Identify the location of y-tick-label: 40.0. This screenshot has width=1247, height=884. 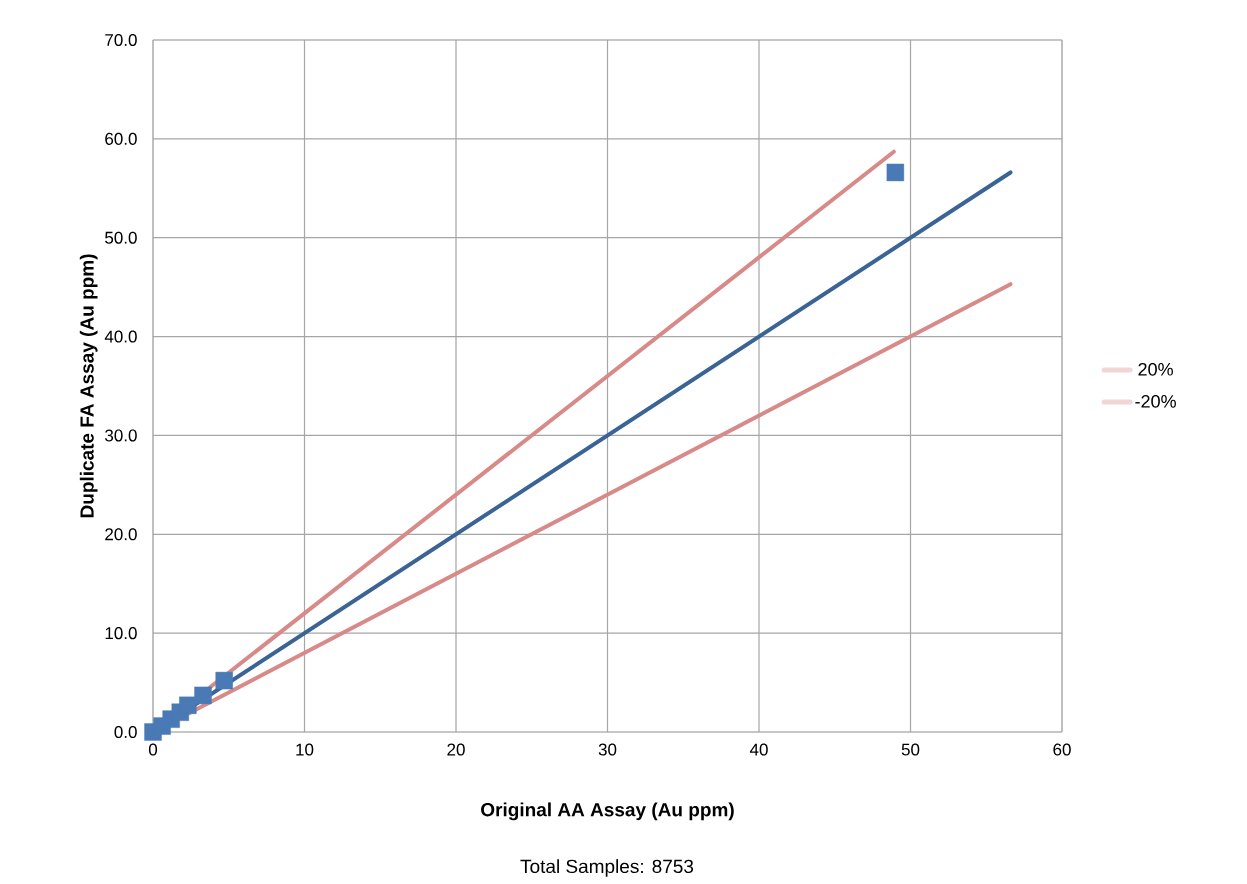
(120, 336).